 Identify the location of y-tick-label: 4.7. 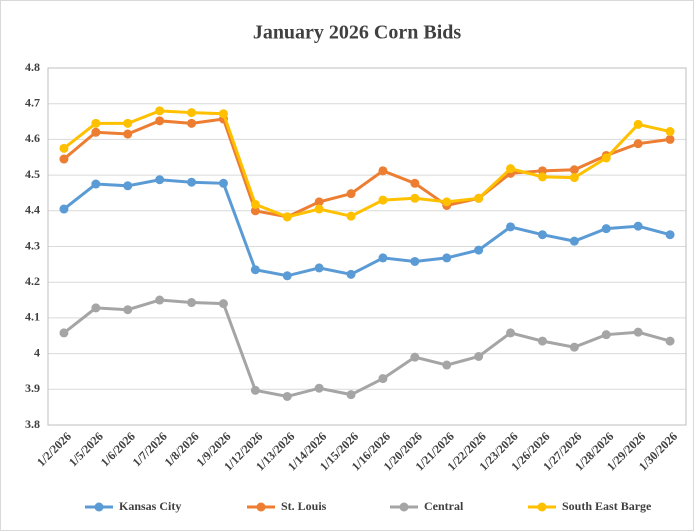
(32, 102).